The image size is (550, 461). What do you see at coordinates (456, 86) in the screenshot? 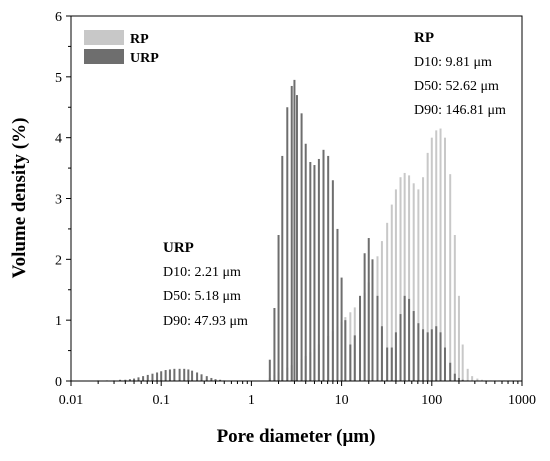
I see `annotation-rp-d50: D50: 52.62 μm` at bounding box center [456, 86].